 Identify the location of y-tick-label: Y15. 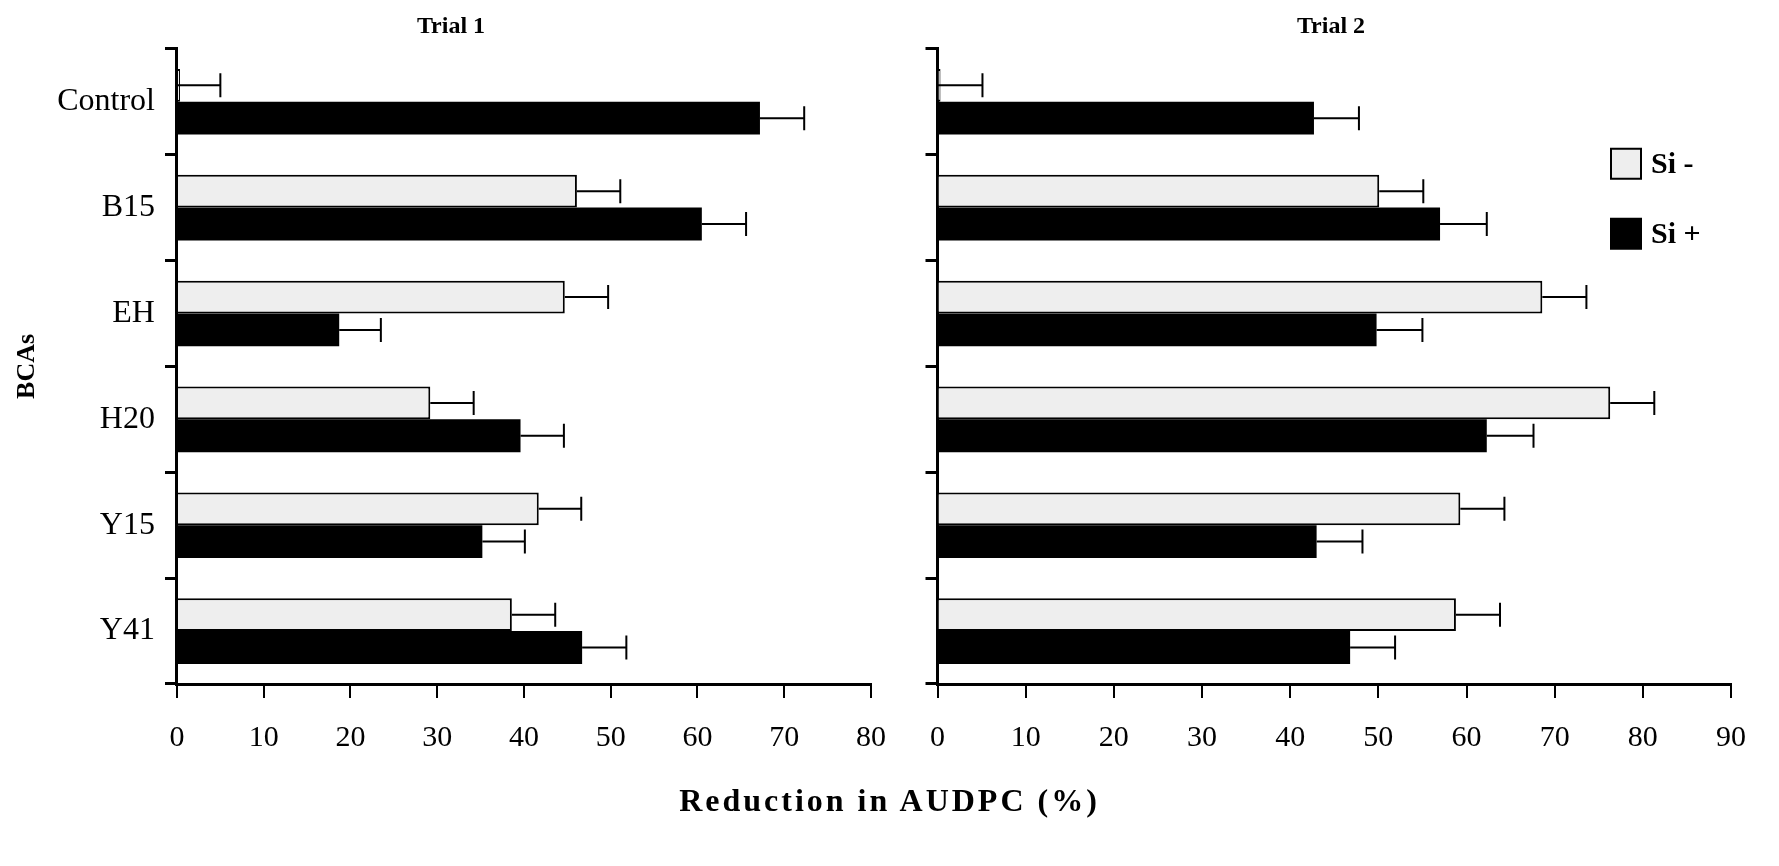
(127, 522).